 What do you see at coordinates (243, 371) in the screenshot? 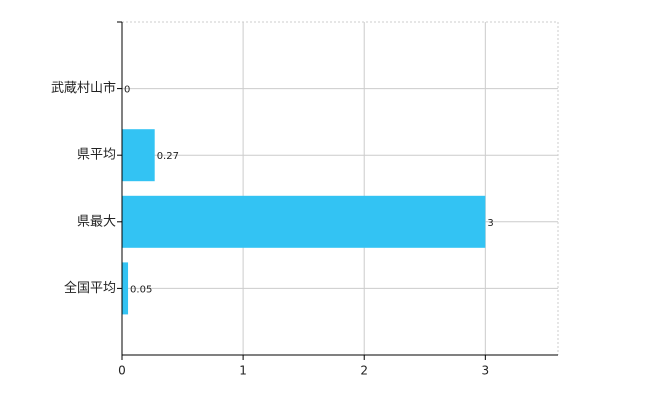
I see `x-tick-label: 1` at bounding box center [243, 371].